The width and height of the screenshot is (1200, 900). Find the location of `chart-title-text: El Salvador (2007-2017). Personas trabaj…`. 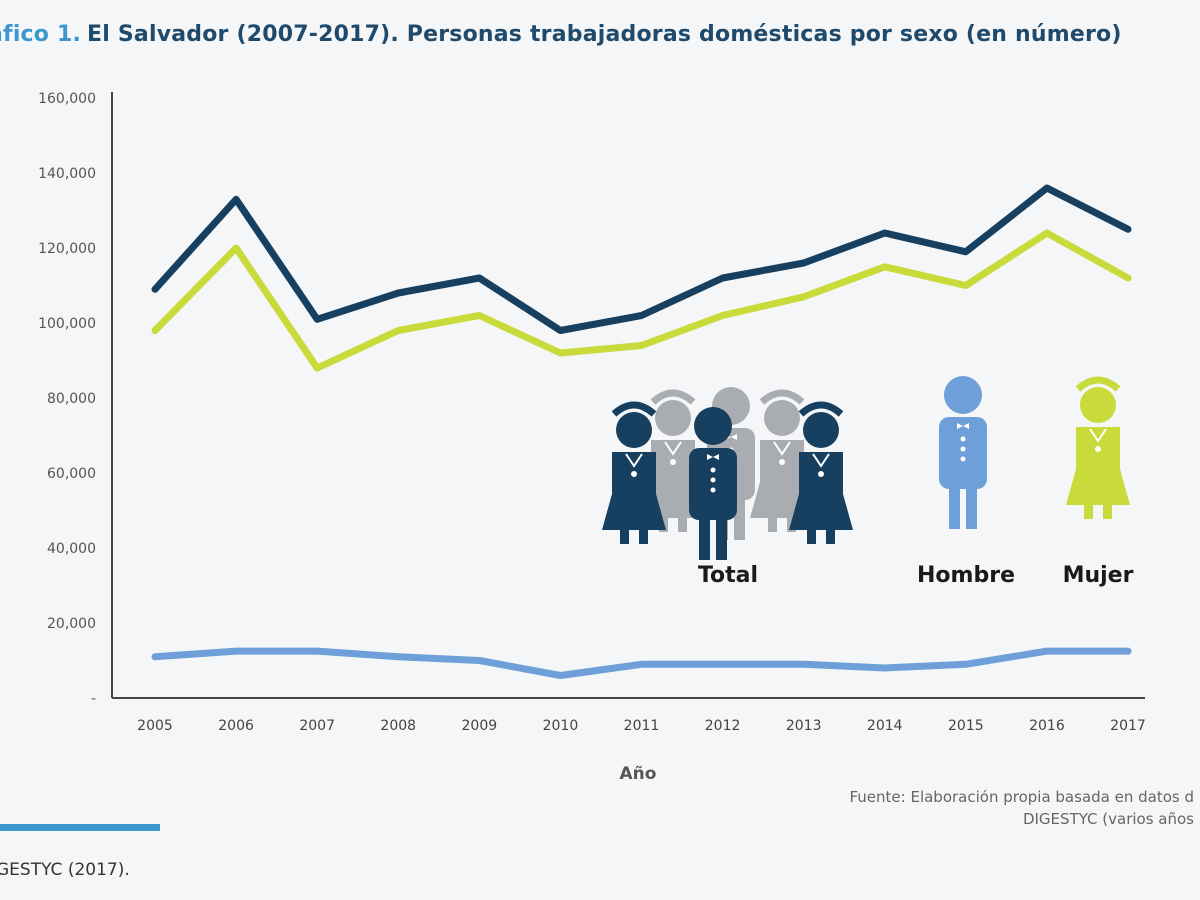

chart-title-text: El Salvador (2007-2017). Personas trabaj… is located at coordinates (604, 34).